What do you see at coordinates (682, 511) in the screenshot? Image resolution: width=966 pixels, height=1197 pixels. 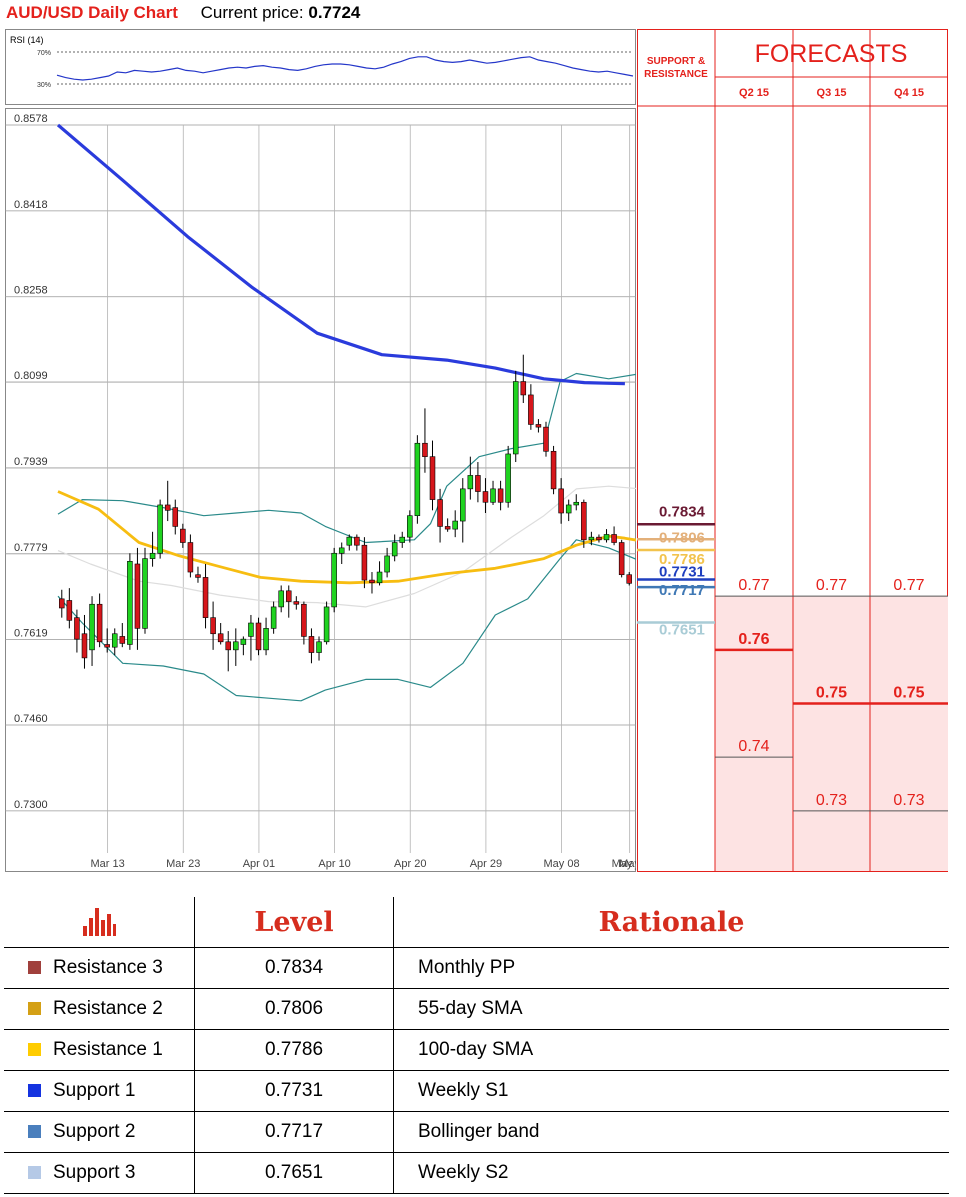 I see `sr-level-label: 0.7834` at bounding box center [682, 511].